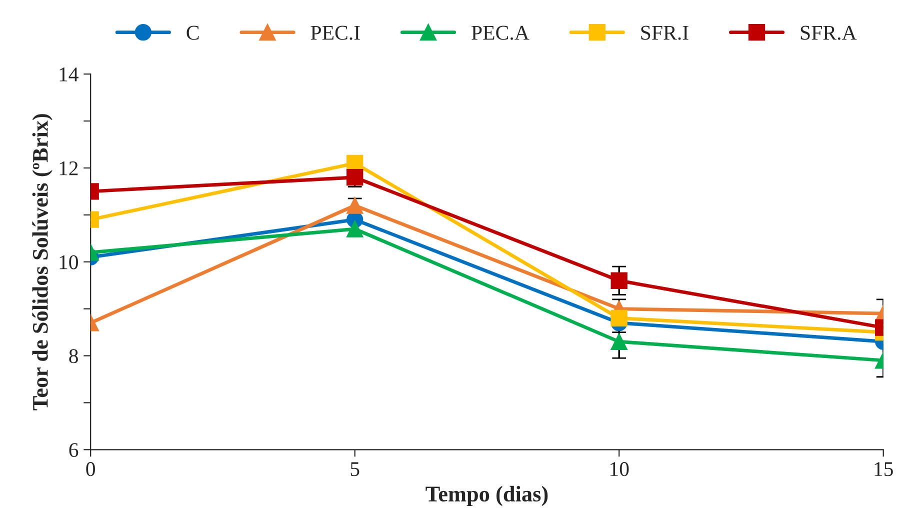  Describe the element at coordinates (192, 33) in the screenshot. I see `legend-label: C` at that location.